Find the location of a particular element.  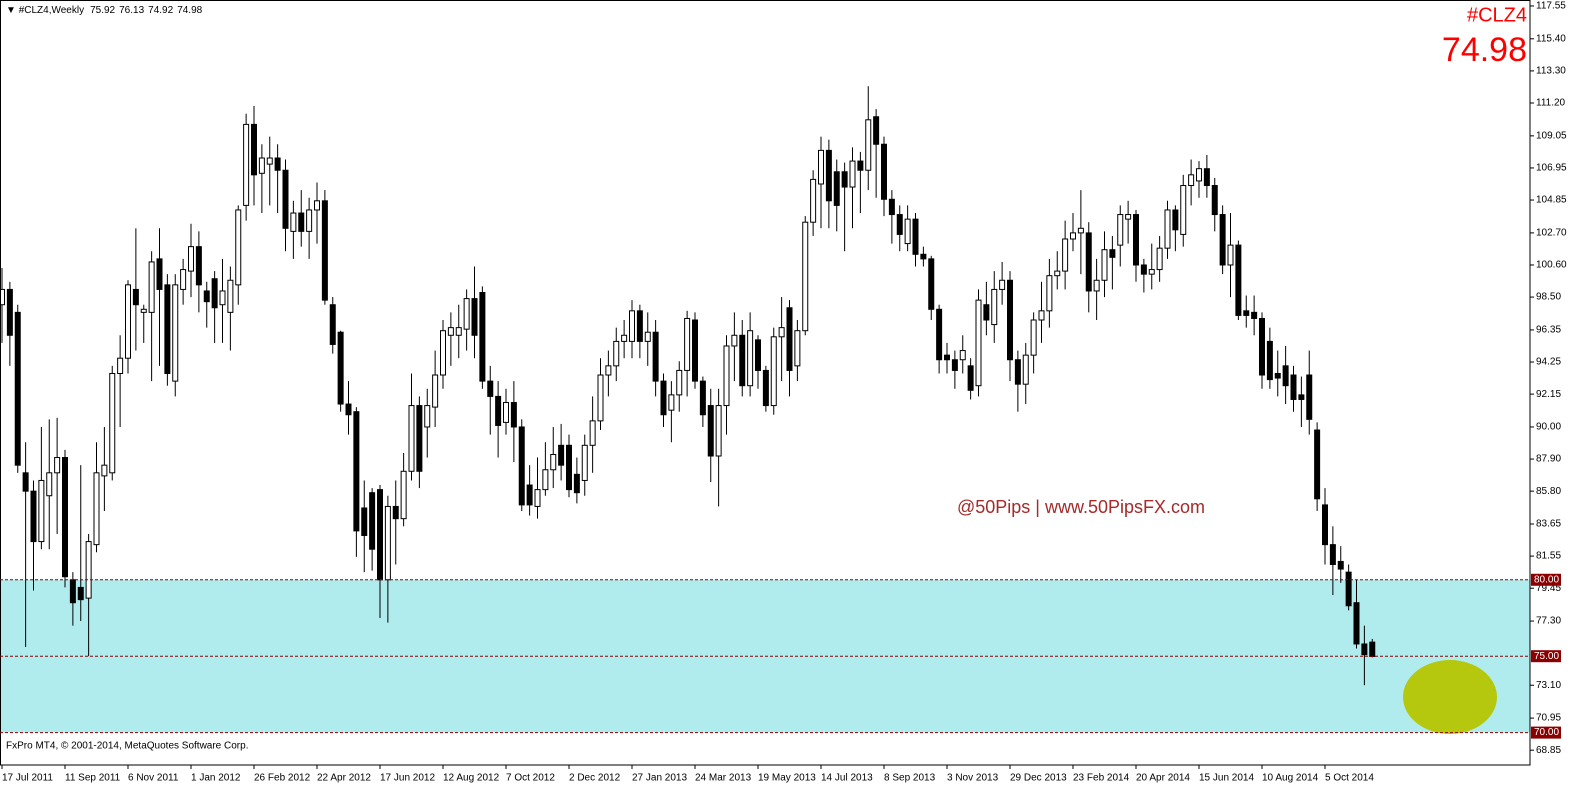

x-tick-label: 22 Apr 2012 is located at coordinates (344, 778).